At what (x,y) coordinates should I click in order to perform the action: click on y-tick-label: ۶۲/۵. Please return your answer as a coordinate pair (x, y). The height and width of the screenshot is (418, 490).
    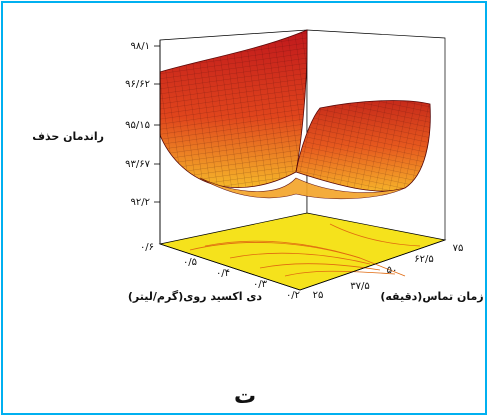
    Looking at the image, I should click on (423, 259).